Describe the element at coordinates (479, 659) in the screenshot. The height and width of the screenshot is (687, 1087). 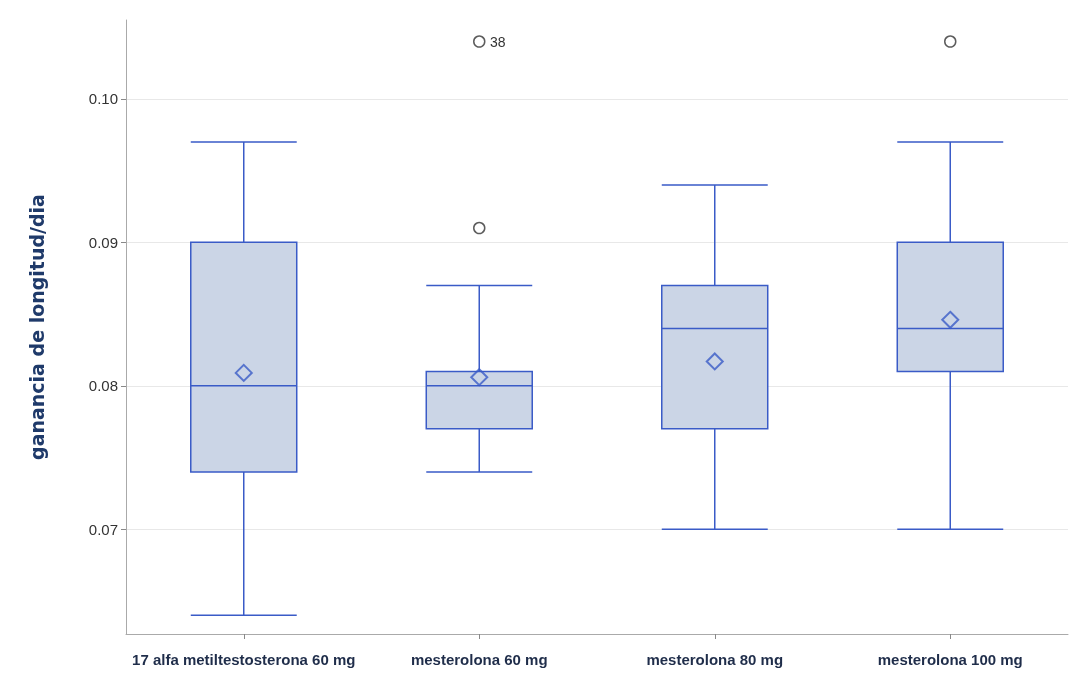
I see `x-tick-label: mesterolona 60 mg` at that location.